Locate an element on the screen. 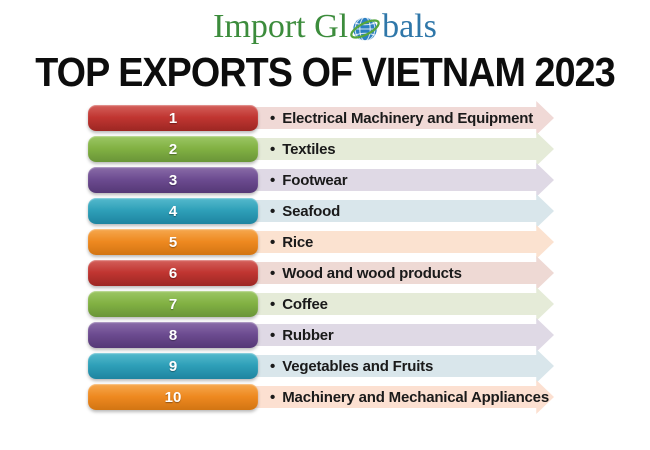 The image size is (650, 450). export-arrow-band: • Vegetables and Fruits is located at coordinates (401, 366).